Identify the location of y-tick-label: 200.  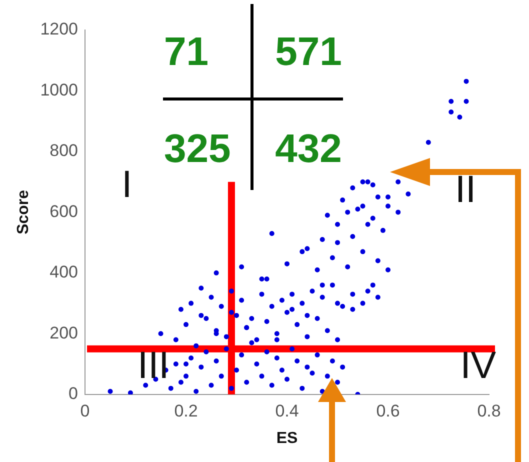
(64, 332).